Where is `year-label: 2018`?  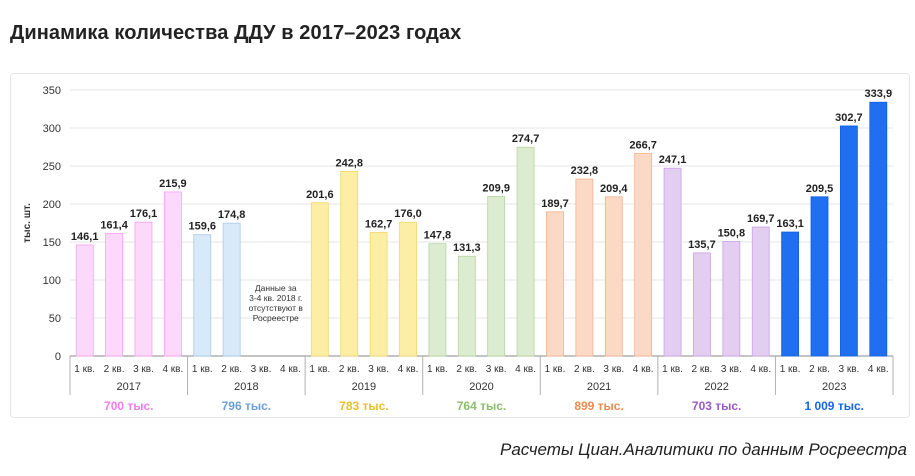
year-label: 2018 is located at coordinates (246, 387).